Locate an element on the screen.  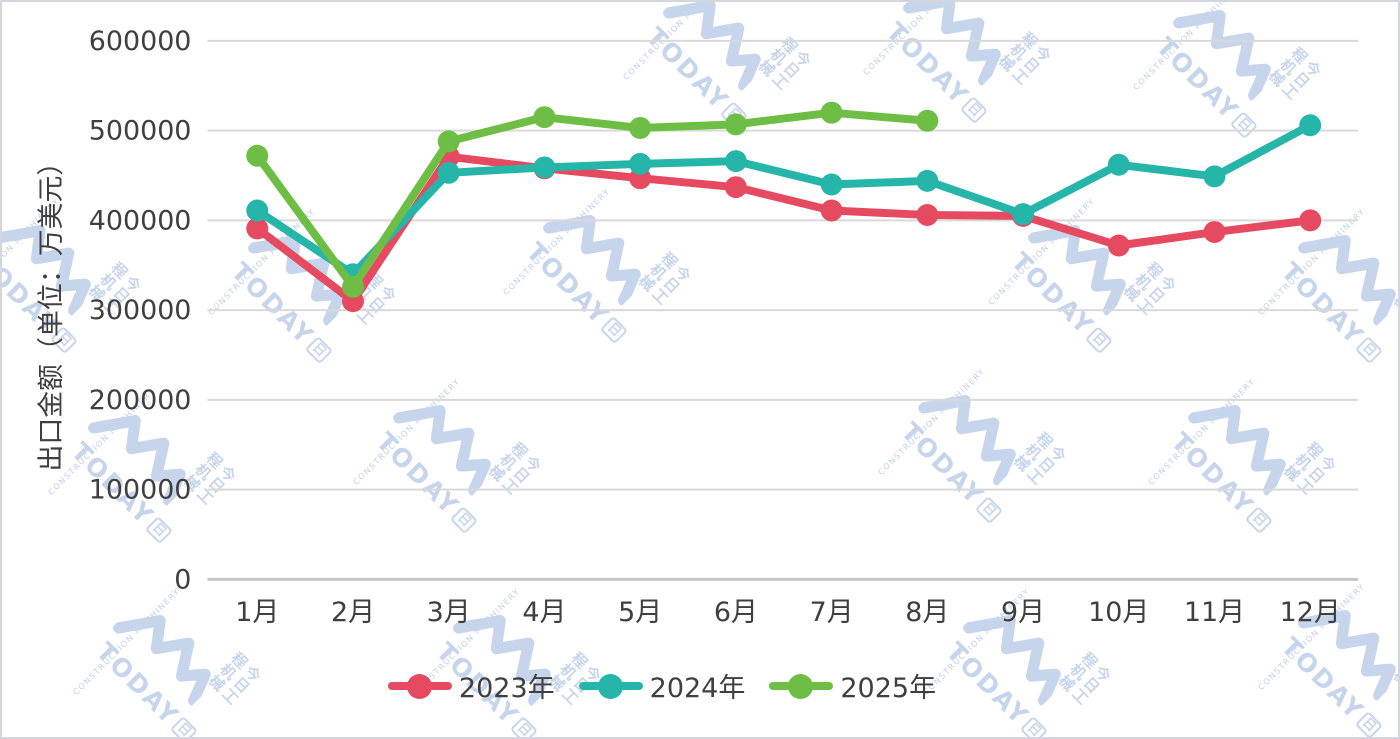
y-axis-tick-labels: 600000 500000 400000 300000 200000 100000 0 is located at coordinates (140, 310).